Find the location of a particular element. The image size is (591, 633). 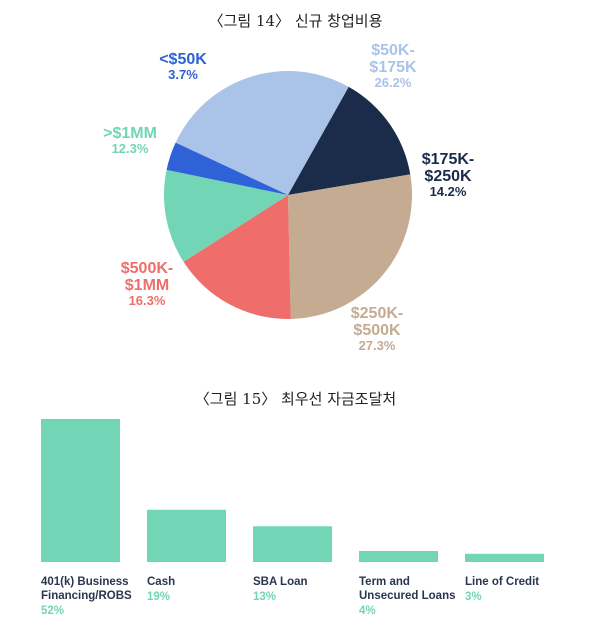

bar-value-label: 13% is located at coordinates (264, 597).